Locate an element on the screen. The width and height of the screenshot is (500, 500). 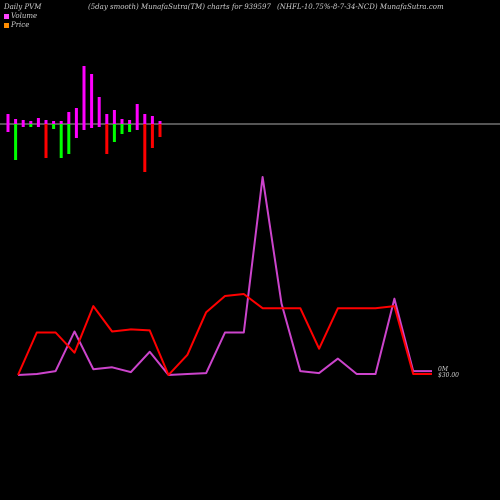
legend-volume-label: Volume is located at coordinates (24, 16).